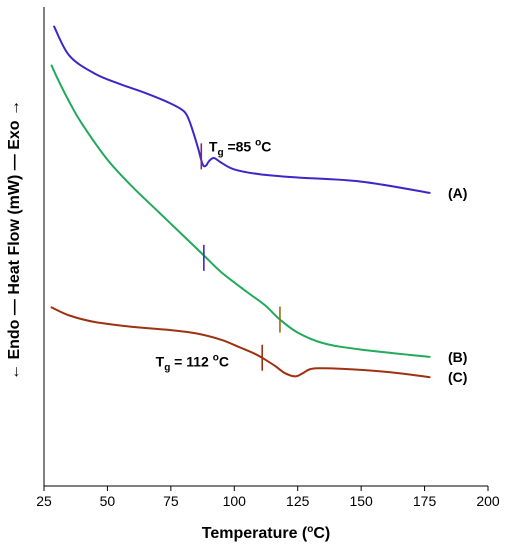  I want to click on series-label: (A), so click(457, 193).